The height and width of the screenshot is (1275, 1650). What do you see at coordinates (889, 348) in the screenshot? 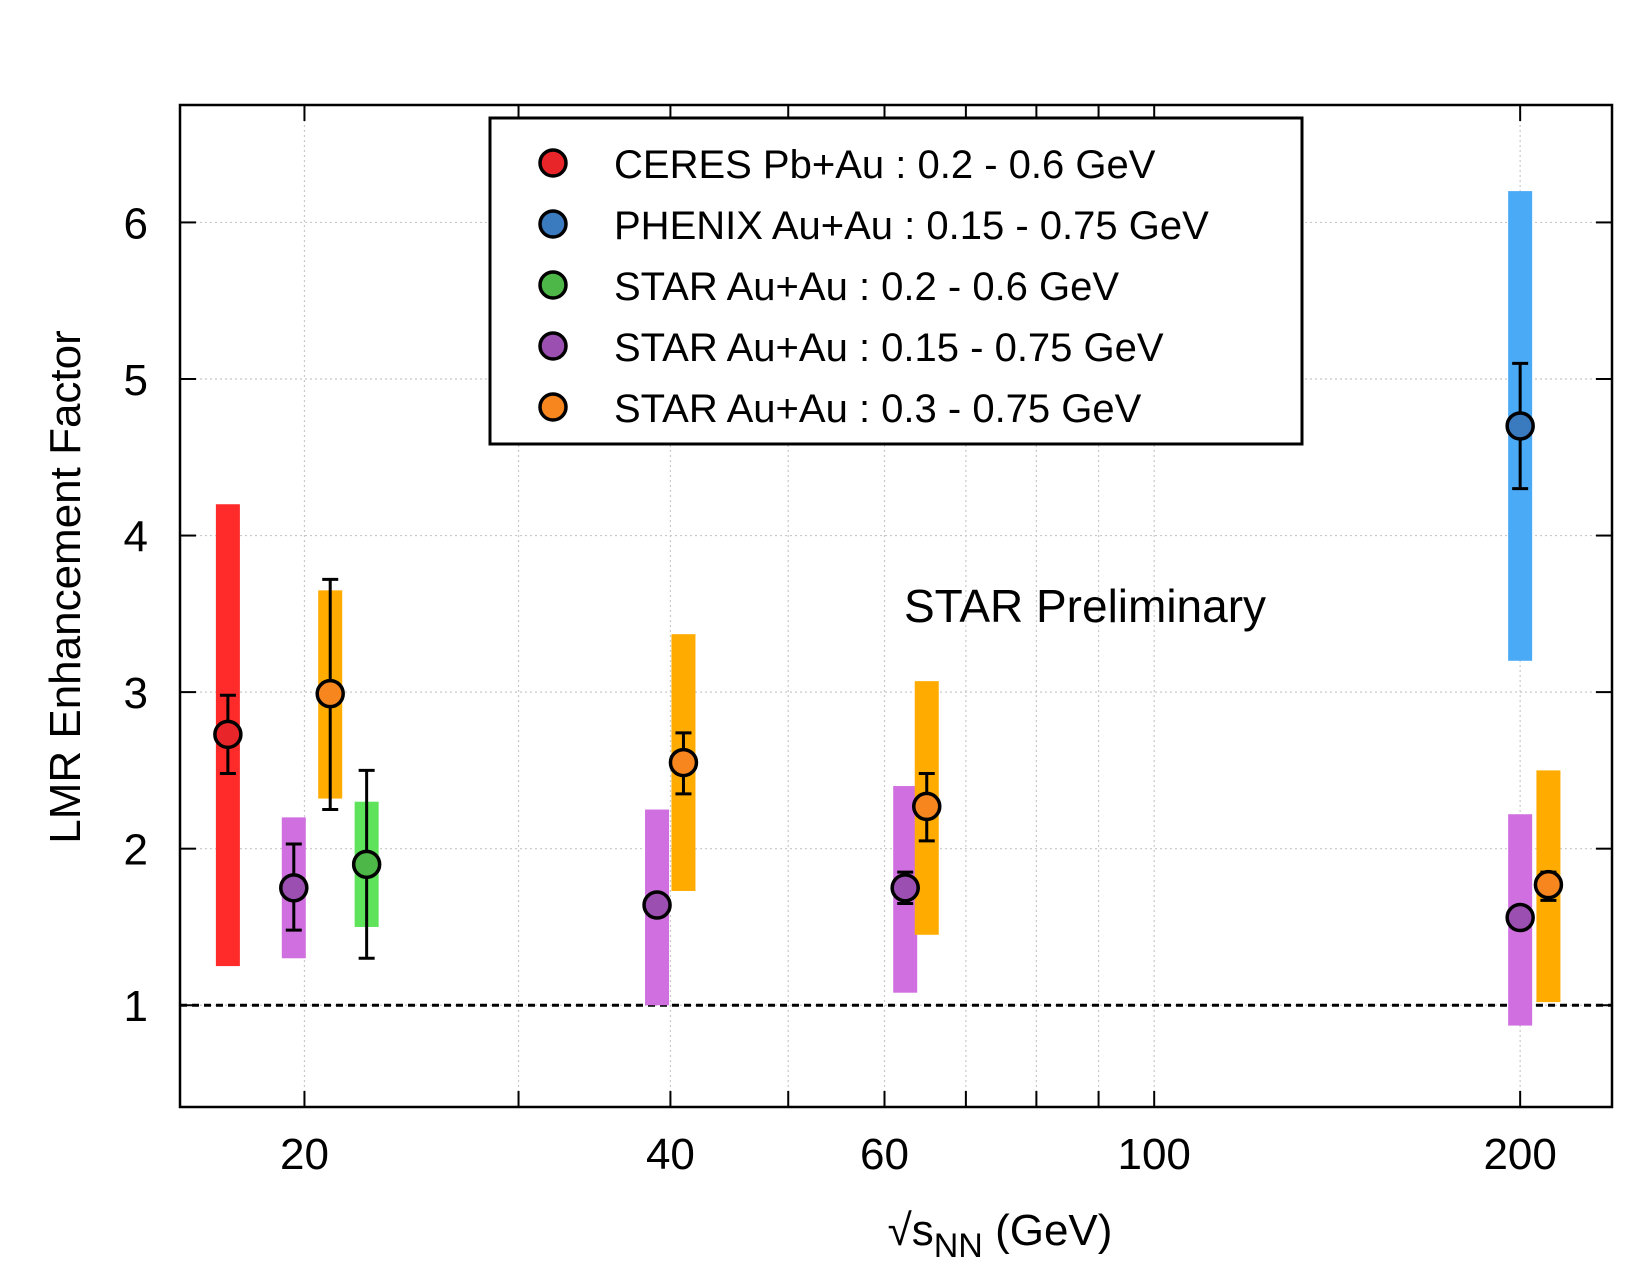
I see `legend-label: STAR Au+Au : 0.15 - 0.75 GeV` at bounding box center [889, 348].